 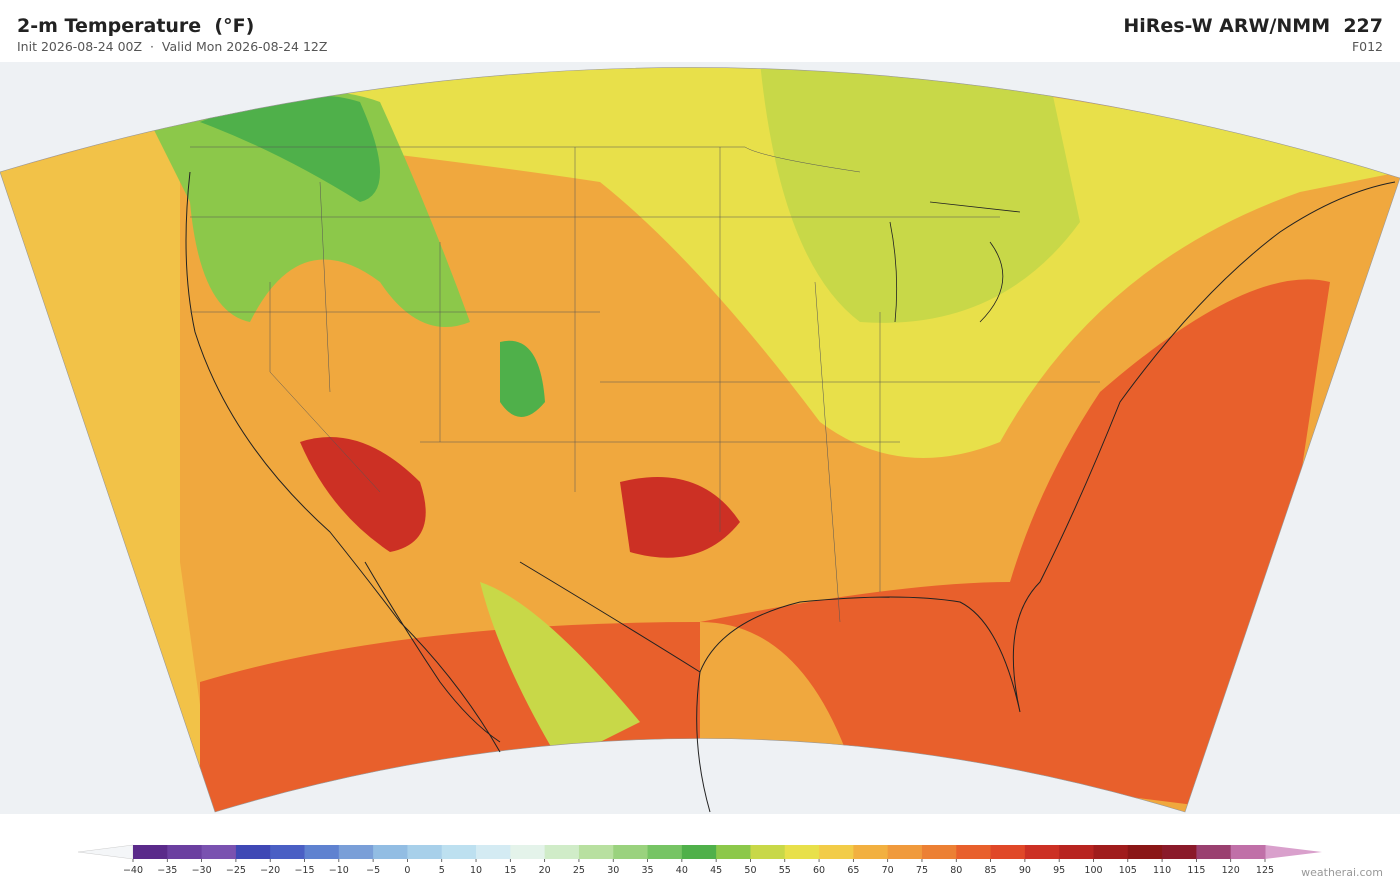 I want to click on colorbar-tick-label: 110, so click(x=1162, y=870).